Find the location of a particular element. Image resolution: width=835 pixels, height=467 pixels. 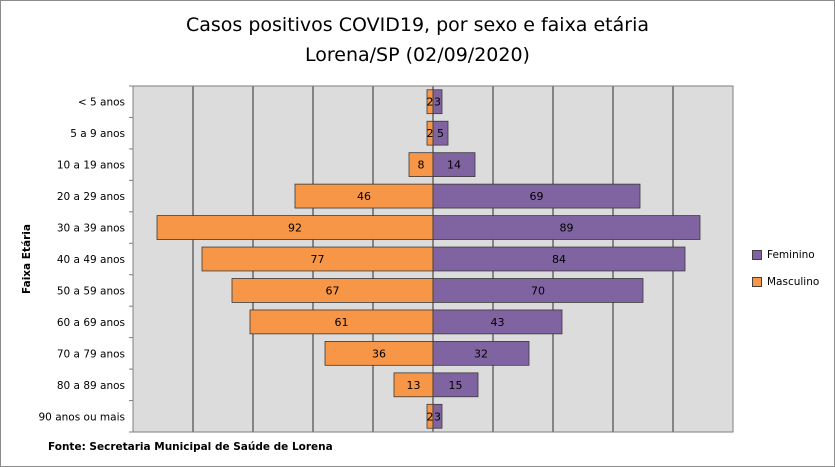

data-label-masculino-row-2: 8 is located at coordinates (421, 165).